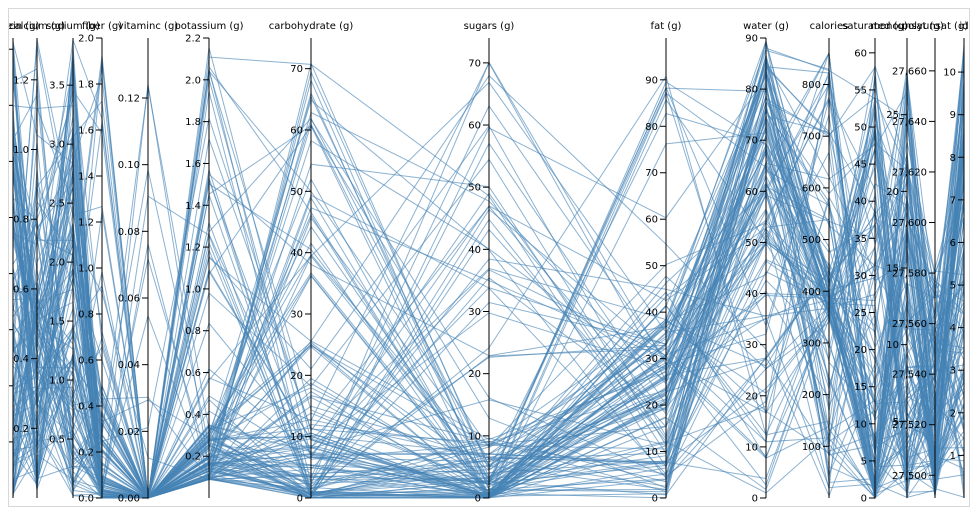 This screenshot has height=515, width=978. I want to click on axis-title-fat: fat (g), so click(666, 26).